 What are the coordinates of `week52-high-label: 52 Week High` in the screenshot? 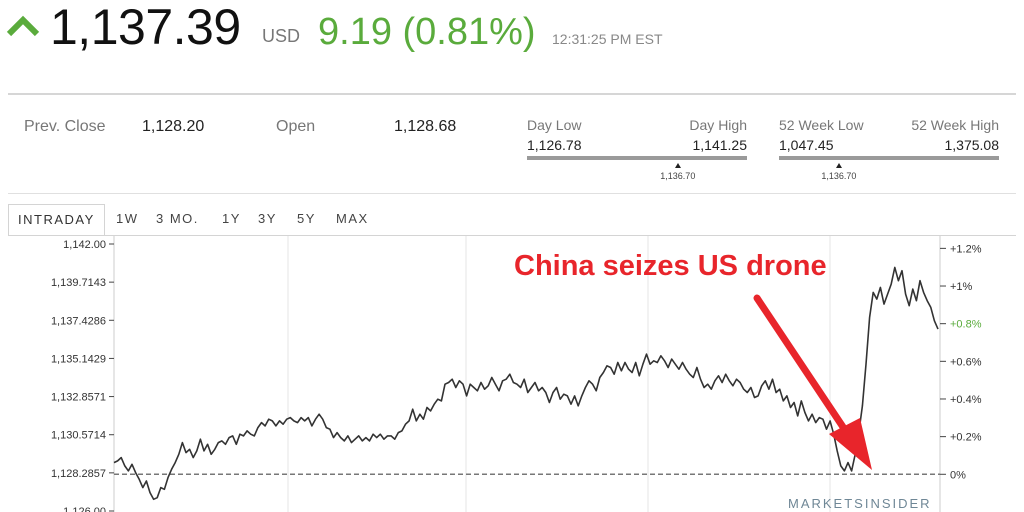 It's located at (955, 125).